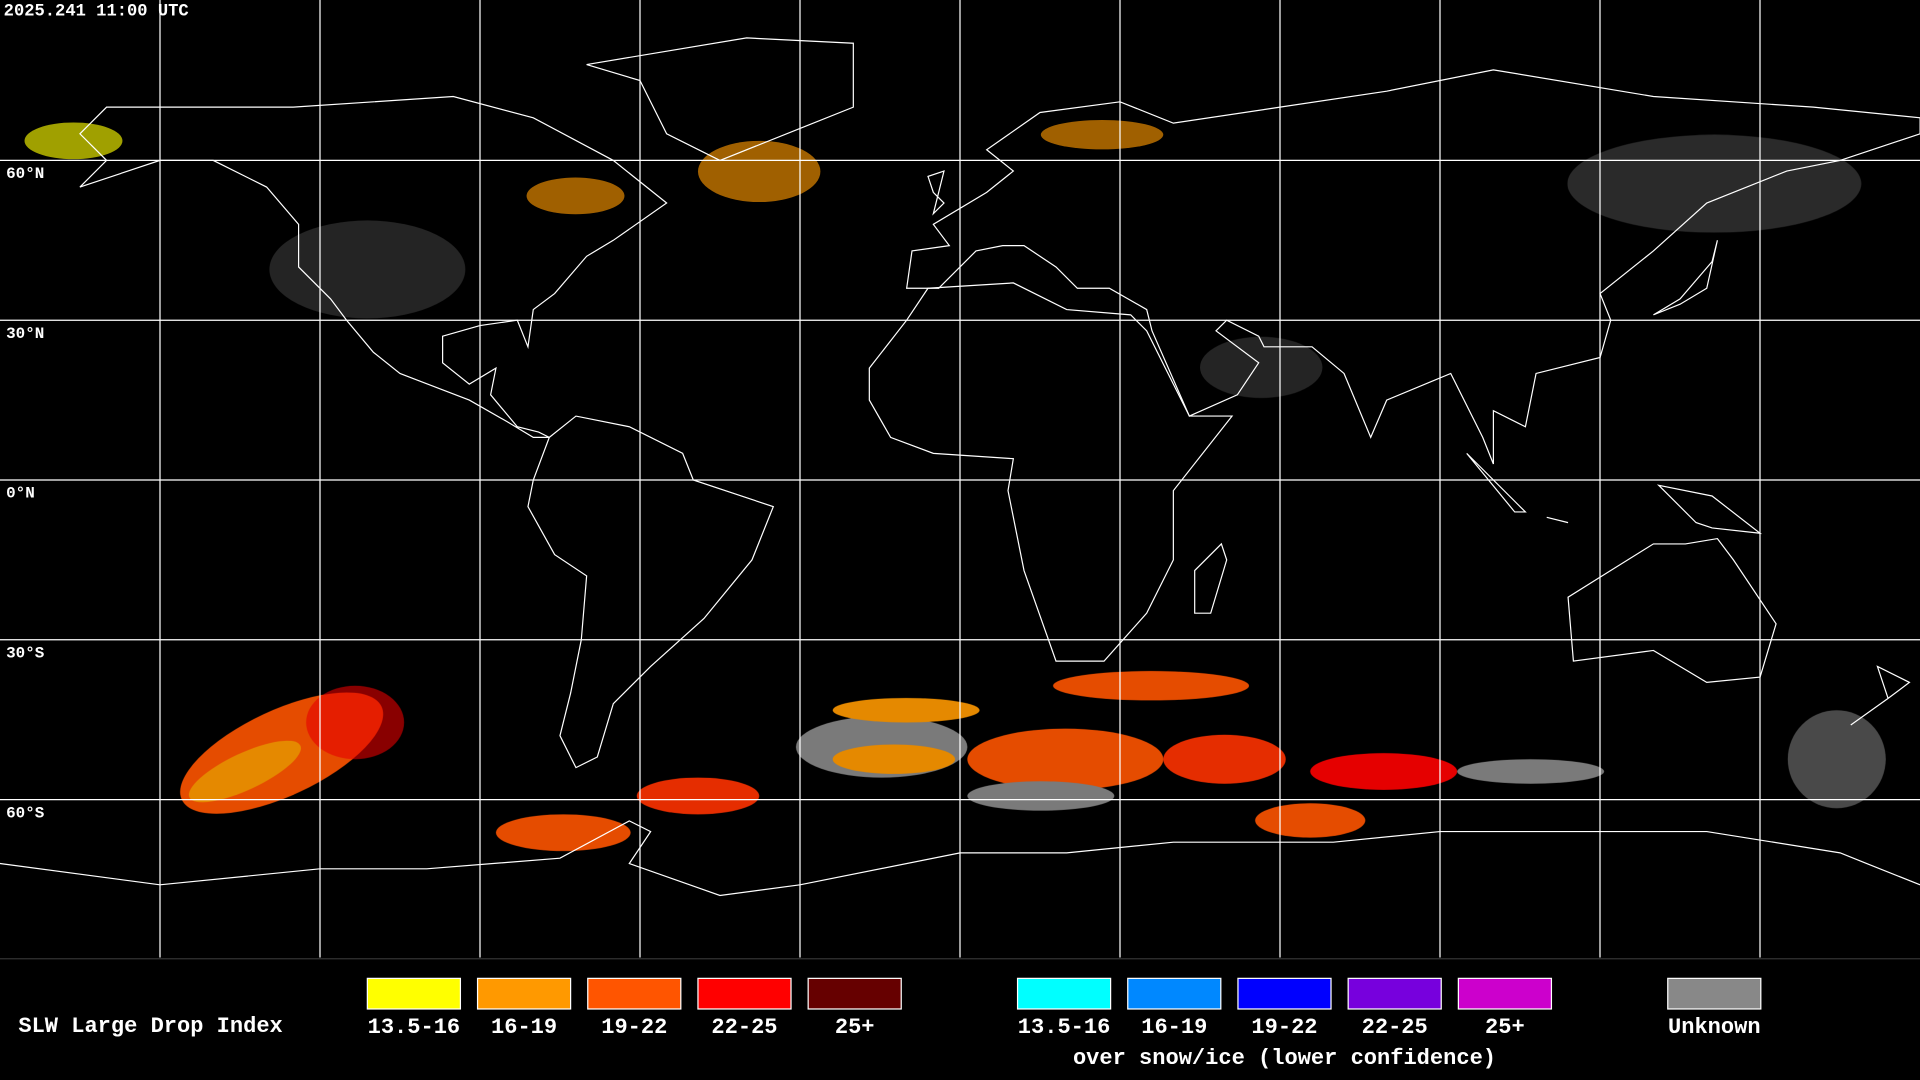  I want to click on legend-title: SLW Large Drop Index, so click(150, 1026).